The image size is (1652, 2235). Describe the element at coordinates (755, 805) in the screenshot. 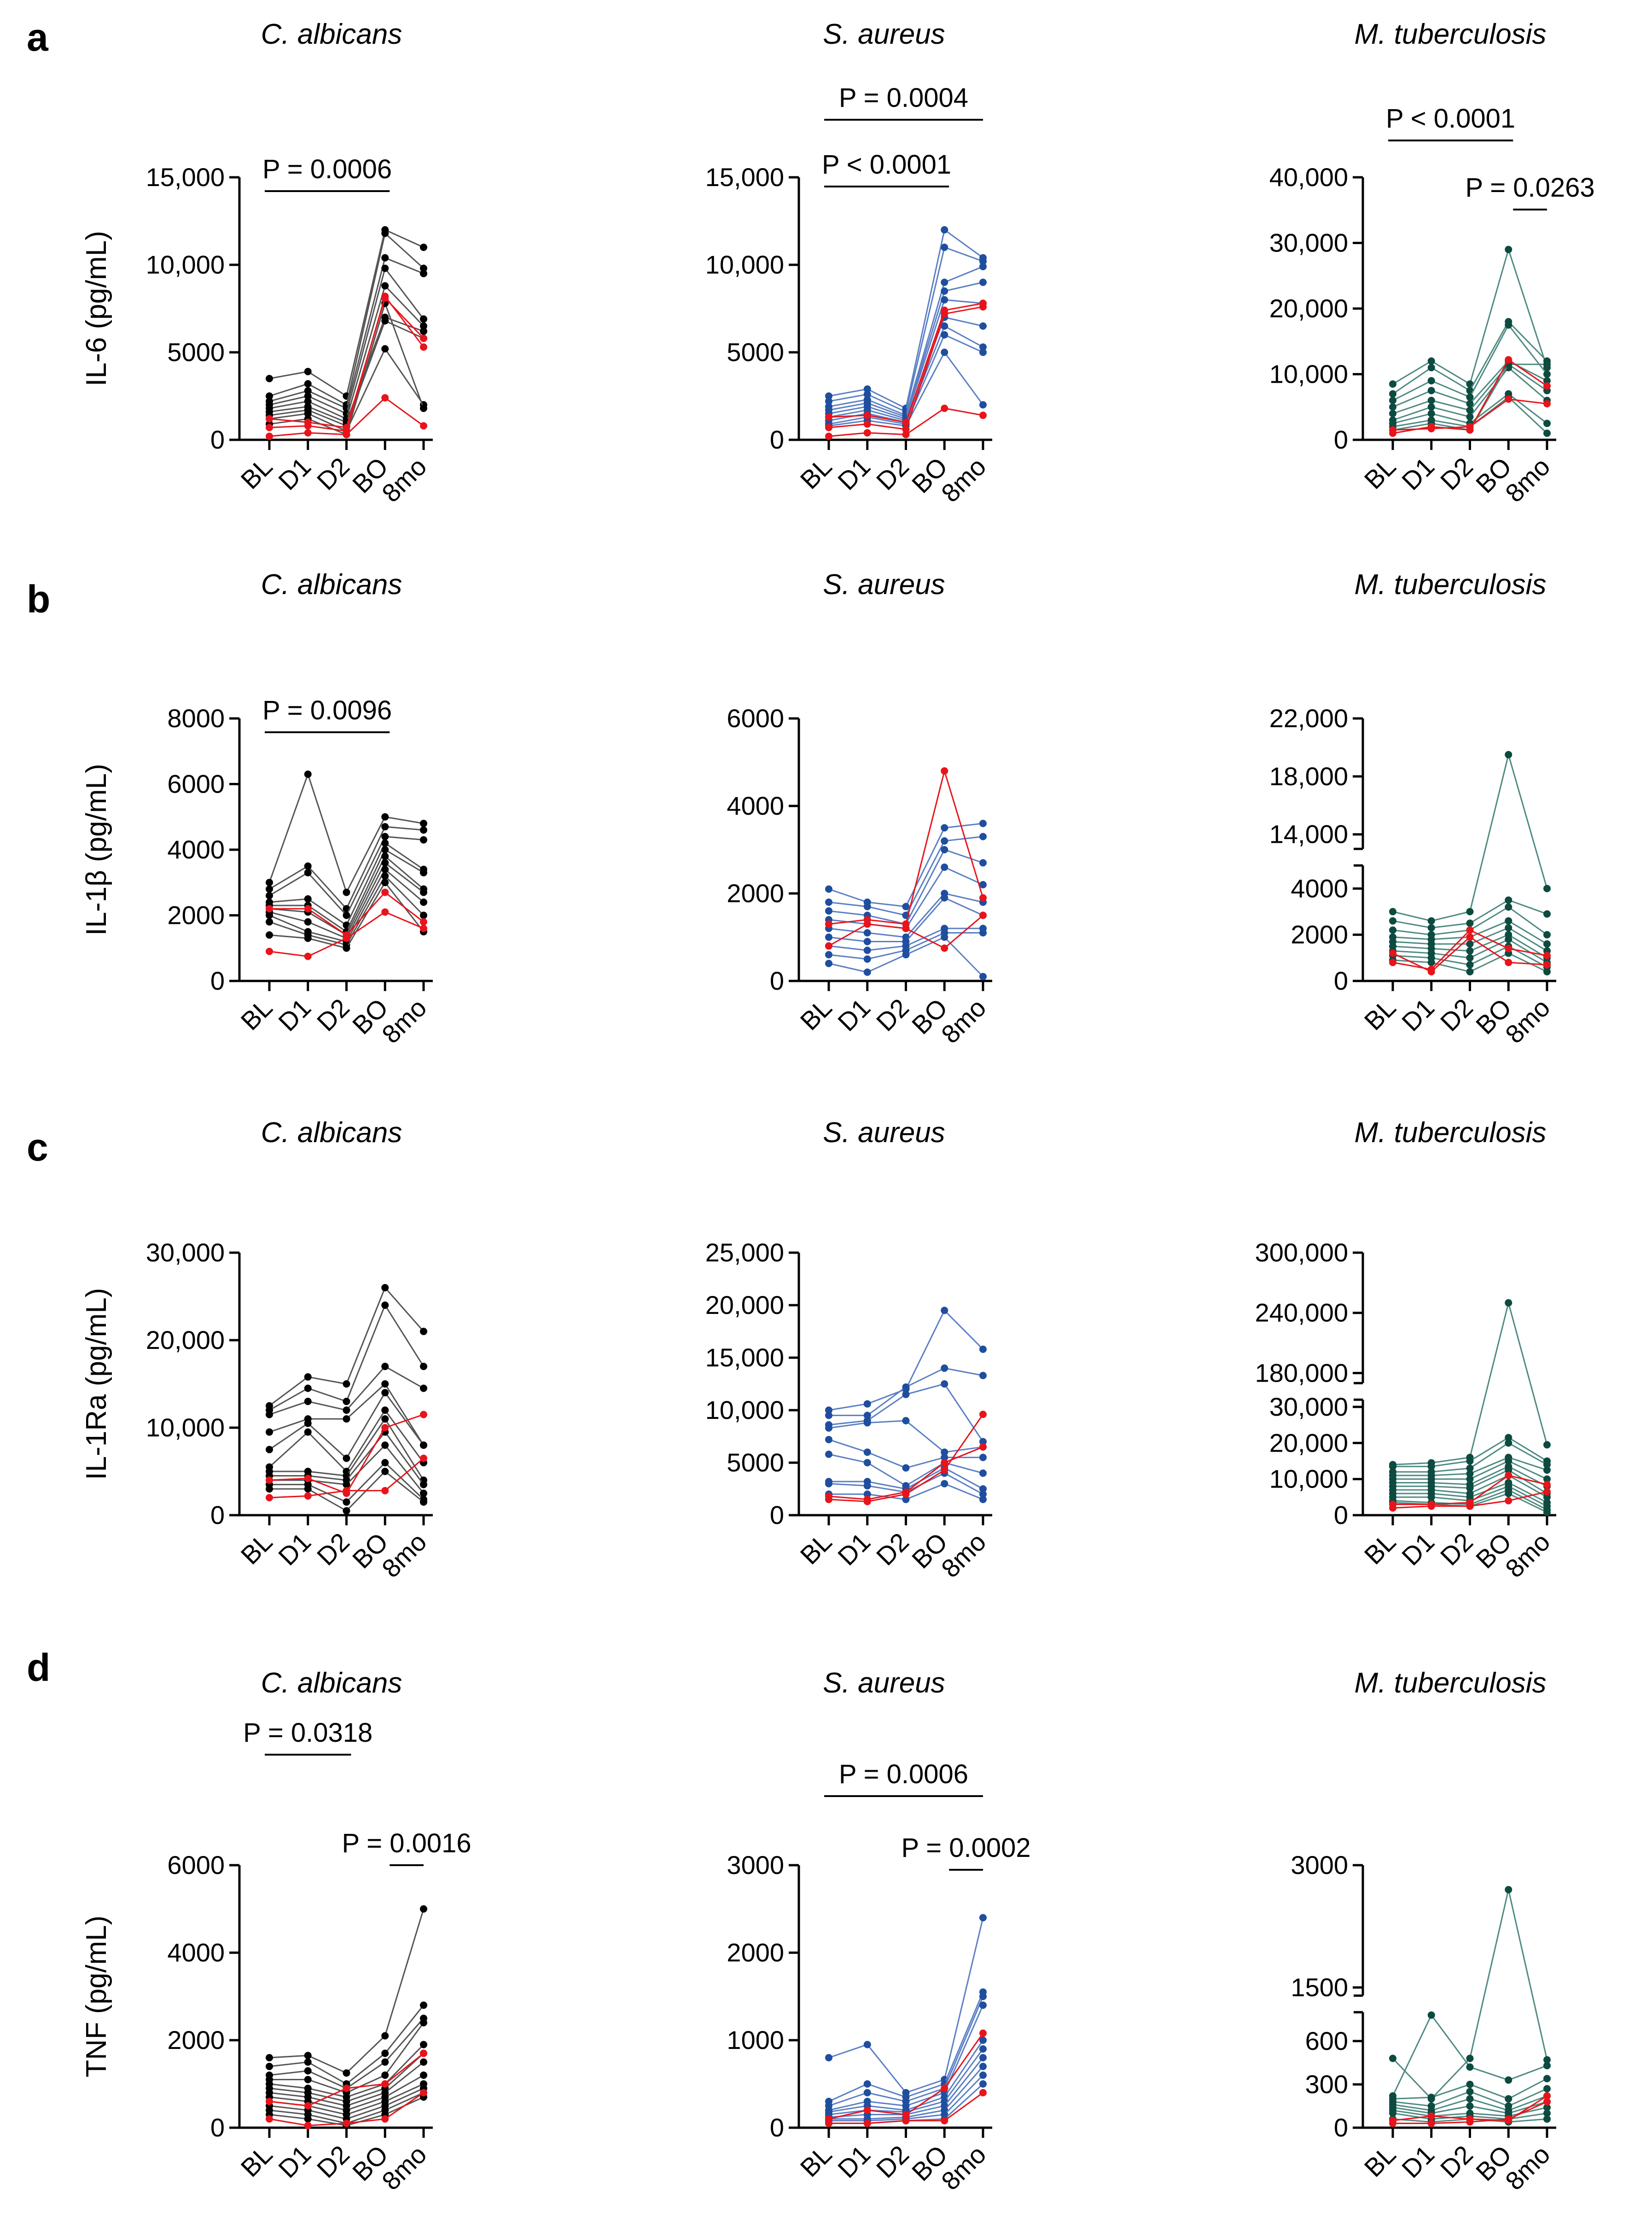

I see `y-tick-label: 4000` at that location.